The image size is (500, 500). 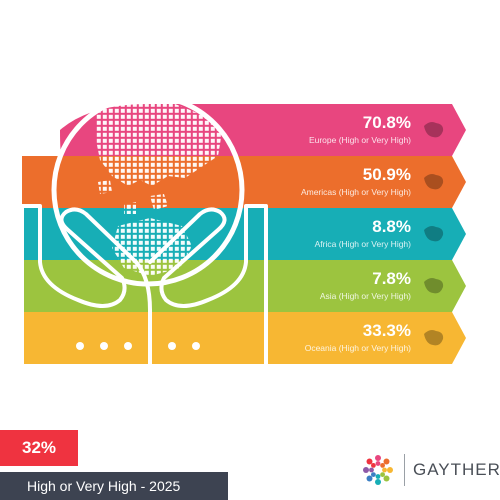 What do you see at coordinates (434, 130) in the screenshot?
I see `europe-map-icon` at bounding box center [434, 130].